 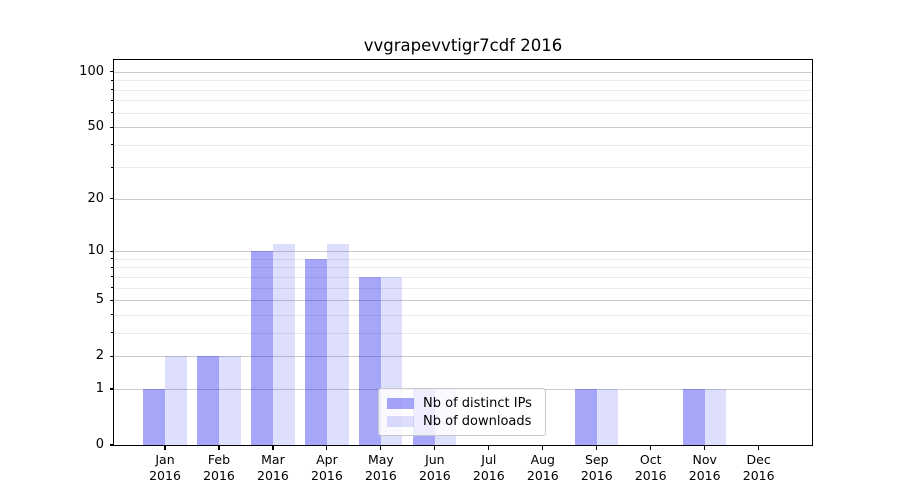 What do you see at coordinates (99, 300) in the screenshot?
I see `y-tick-label: 5` at bounding box center [99, 300].